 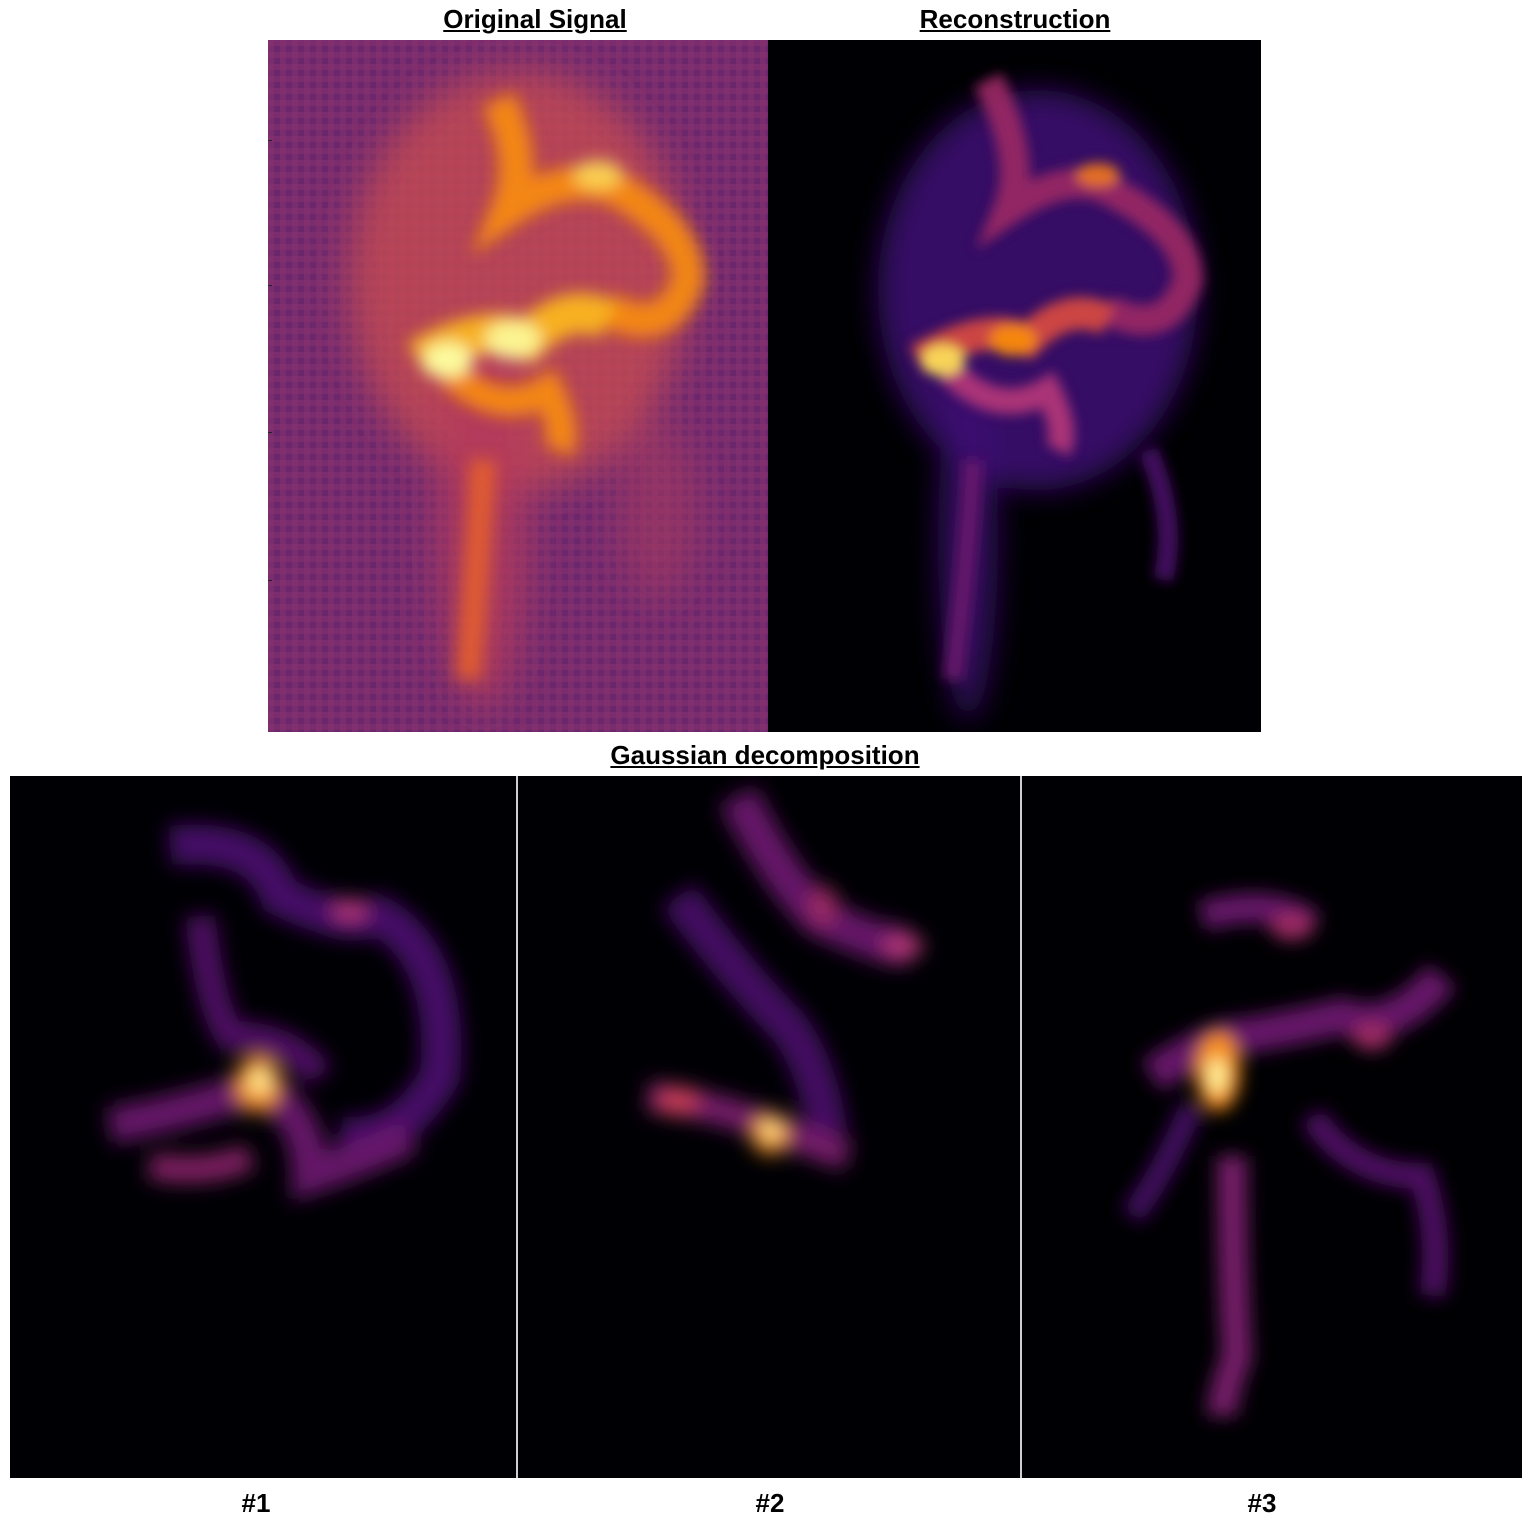 I want to click on component-2-label: #2, so click(x=770, y=1503).